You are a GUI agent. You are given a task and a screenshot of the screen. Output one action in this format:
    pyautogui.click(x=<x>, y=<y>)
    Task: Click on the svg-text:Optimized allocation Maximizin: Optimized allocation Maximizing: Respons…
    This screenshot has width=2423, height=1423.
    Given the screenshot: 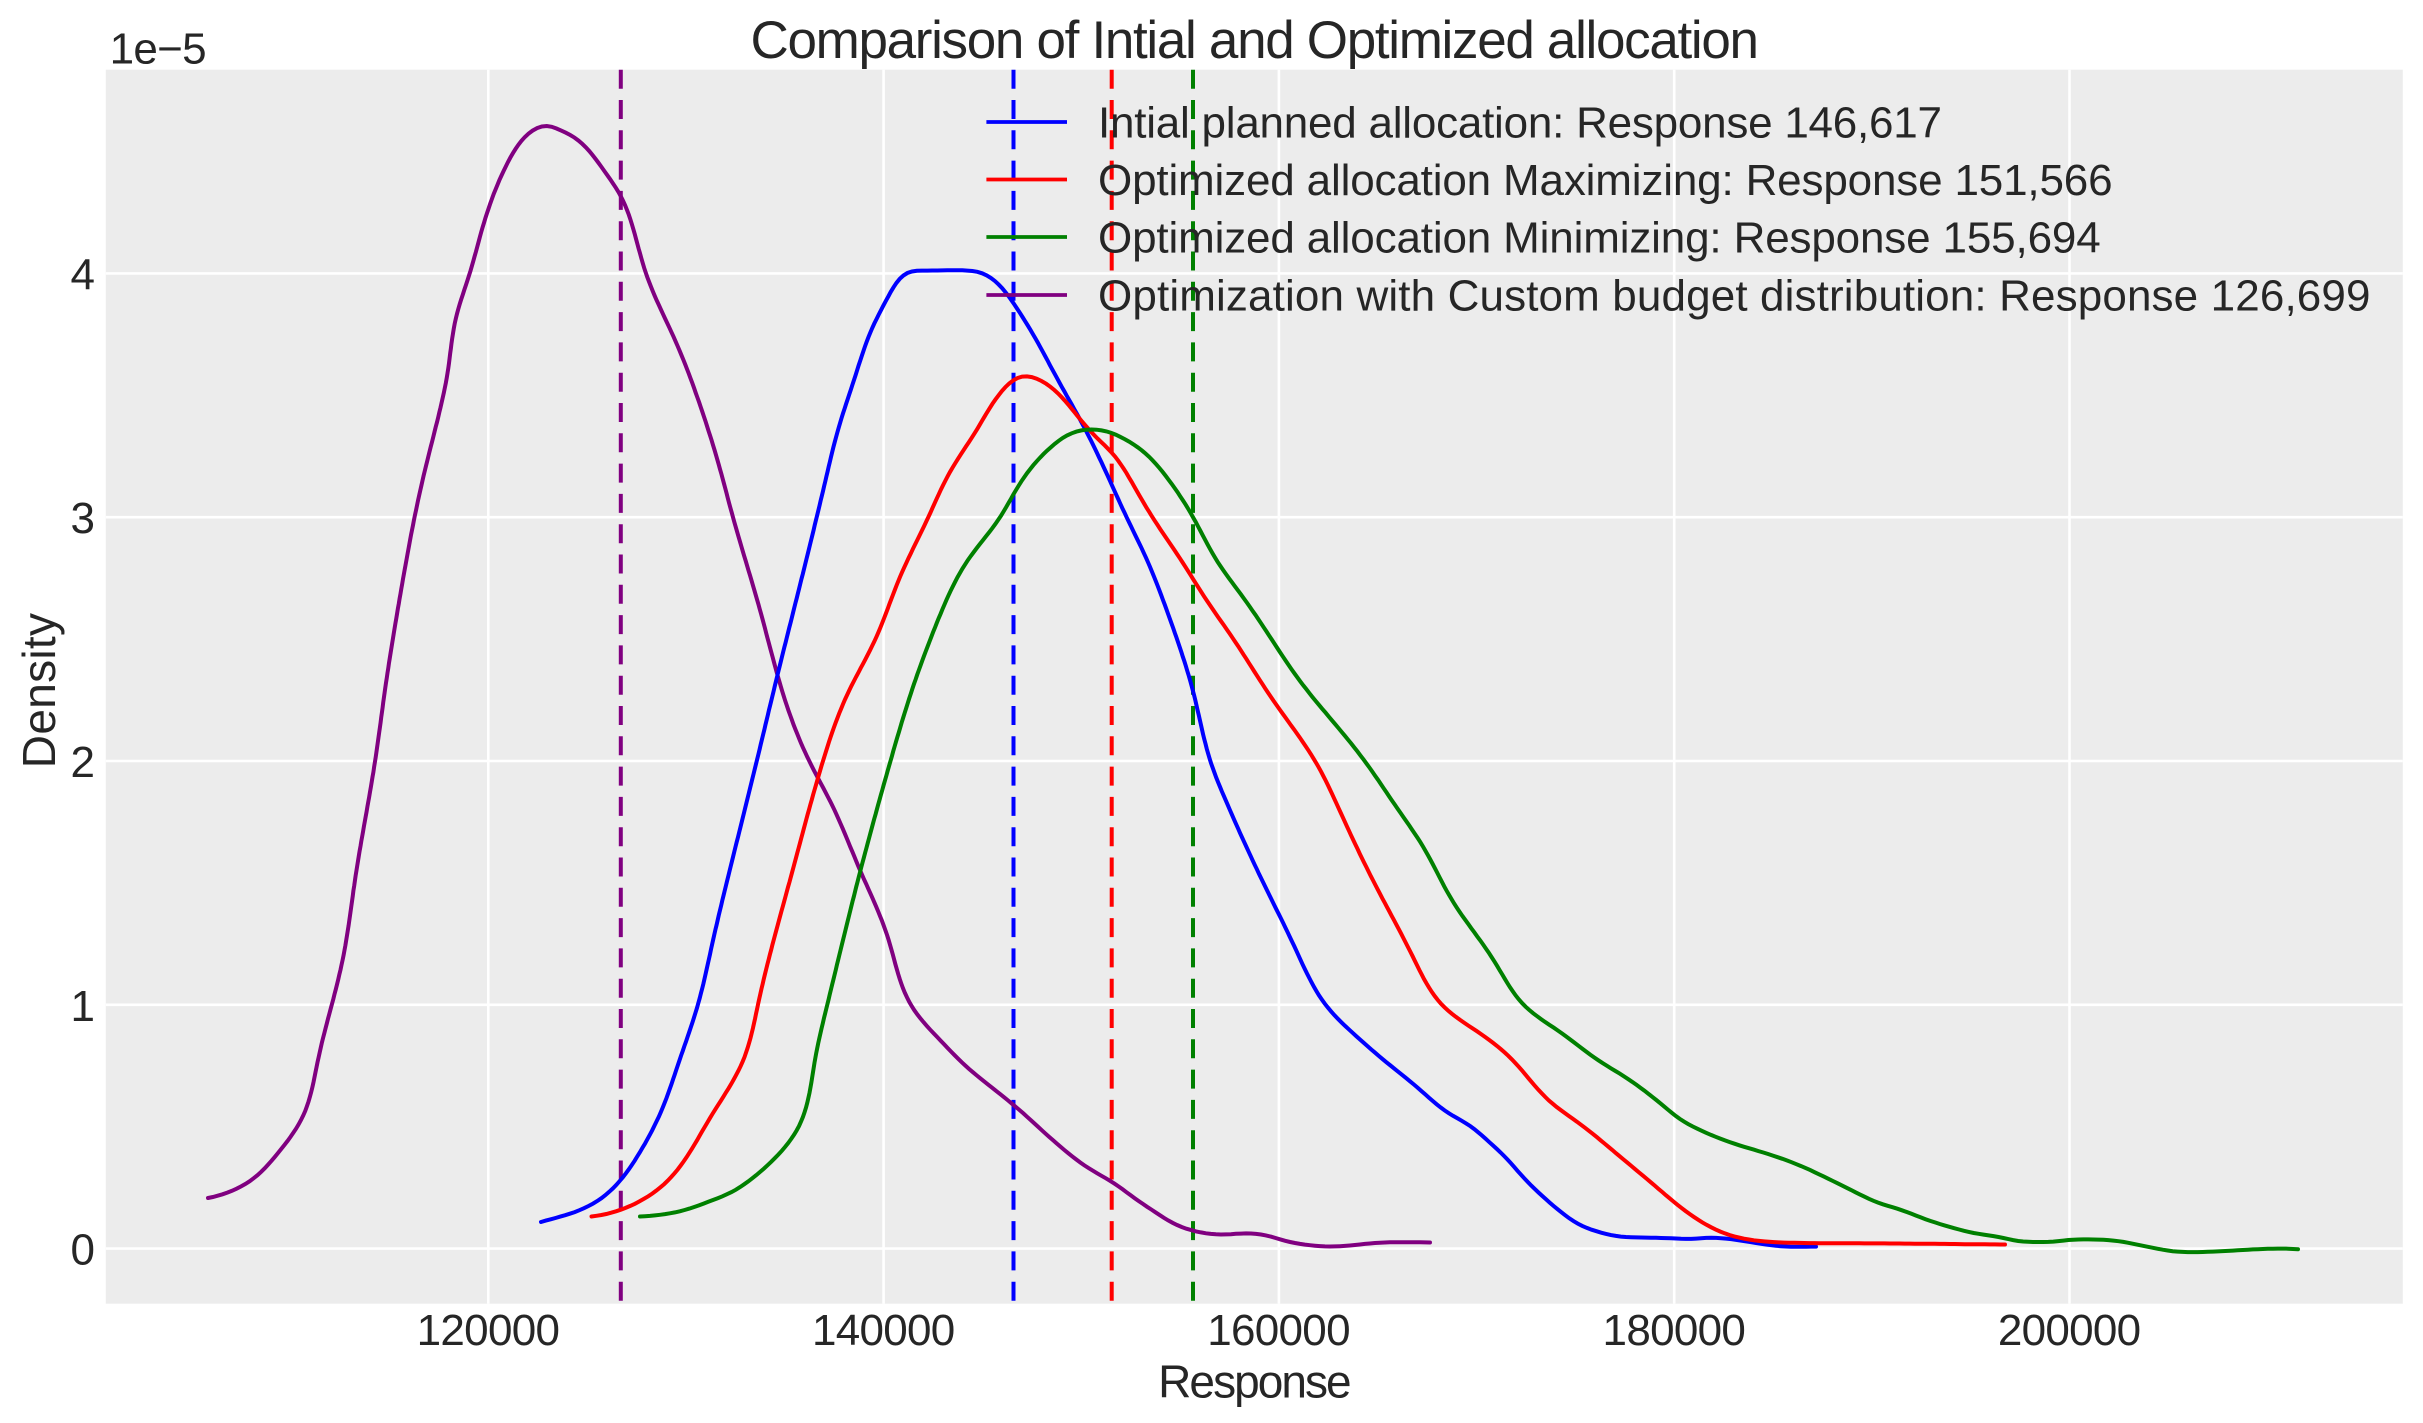 What is the action you would take?
    pyautogui.click(x=1605, y=180)
    